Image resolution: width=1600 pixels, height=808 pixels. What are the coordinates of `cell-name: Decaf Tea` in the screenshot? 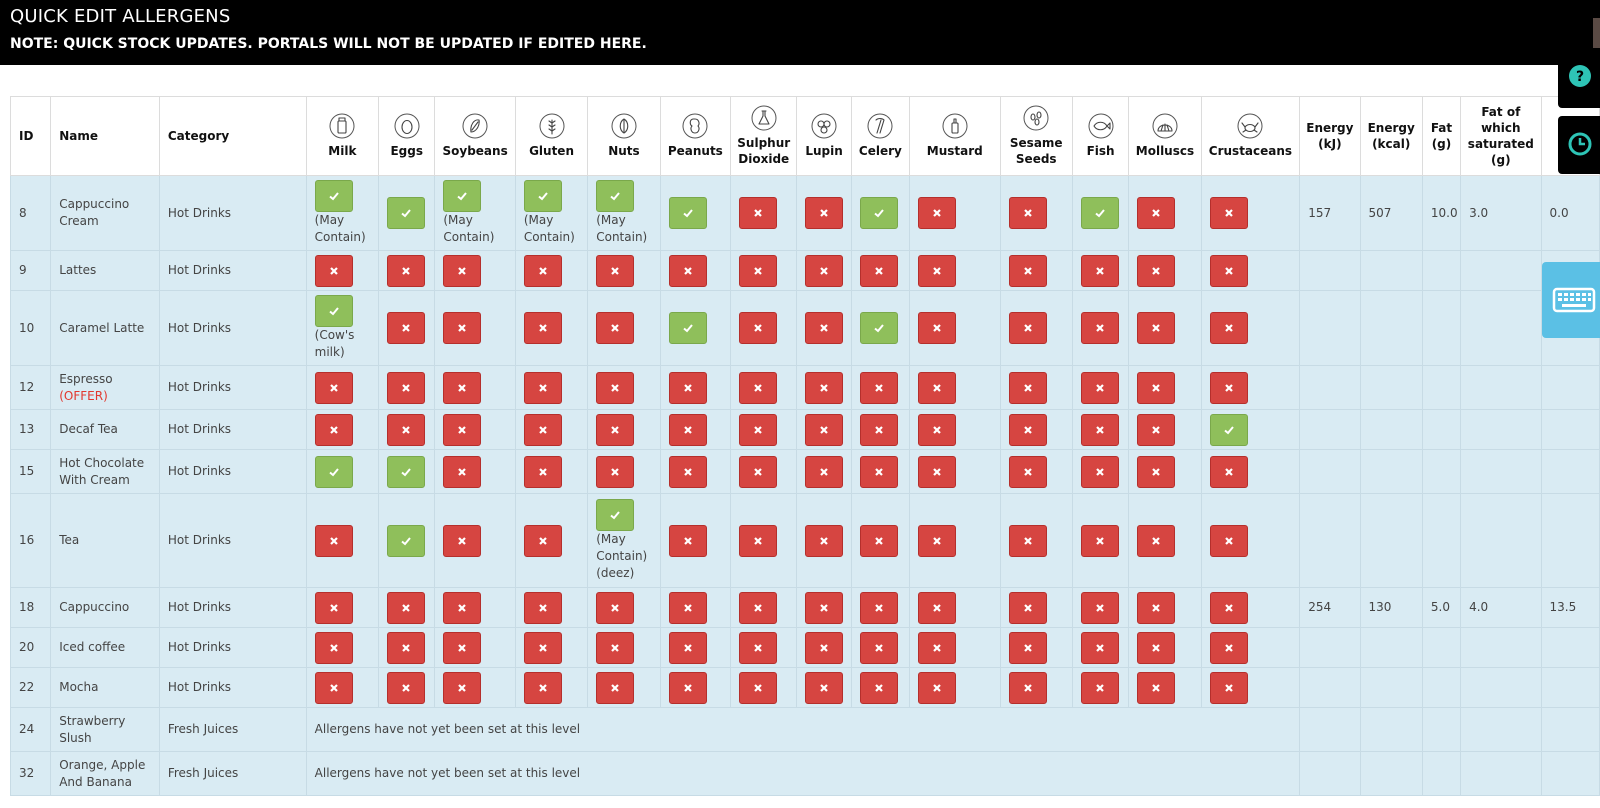 It's located at (105, 429).